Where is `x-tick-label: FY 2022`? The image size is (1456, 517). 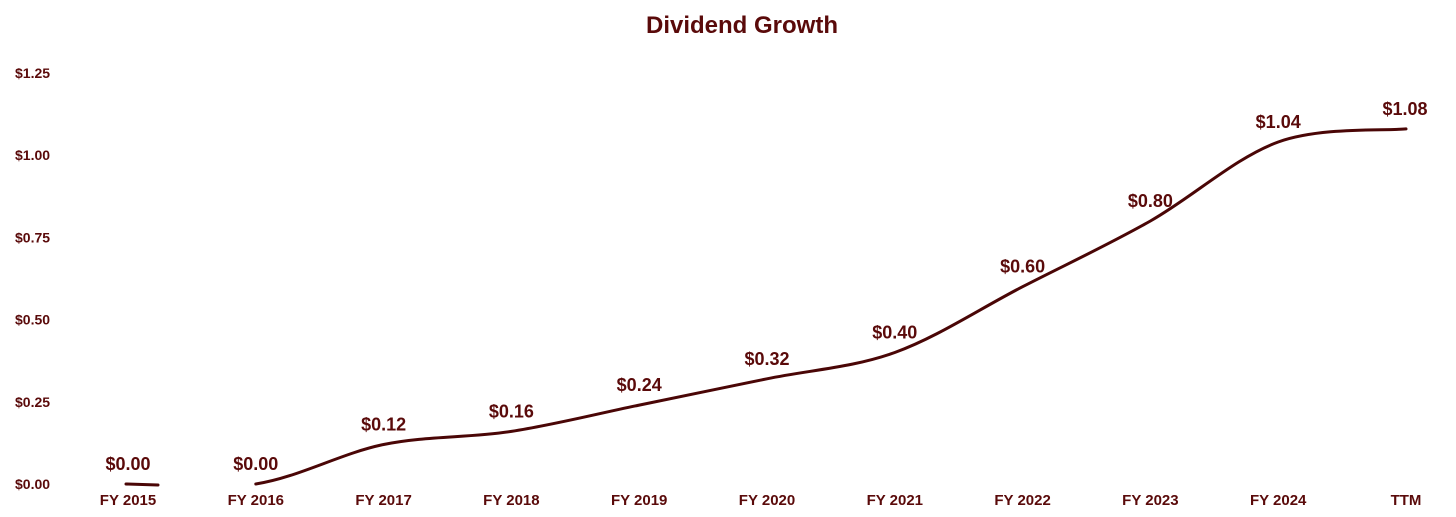 x-tick-label: FY 2022 is located at coordinates (1022, 500).